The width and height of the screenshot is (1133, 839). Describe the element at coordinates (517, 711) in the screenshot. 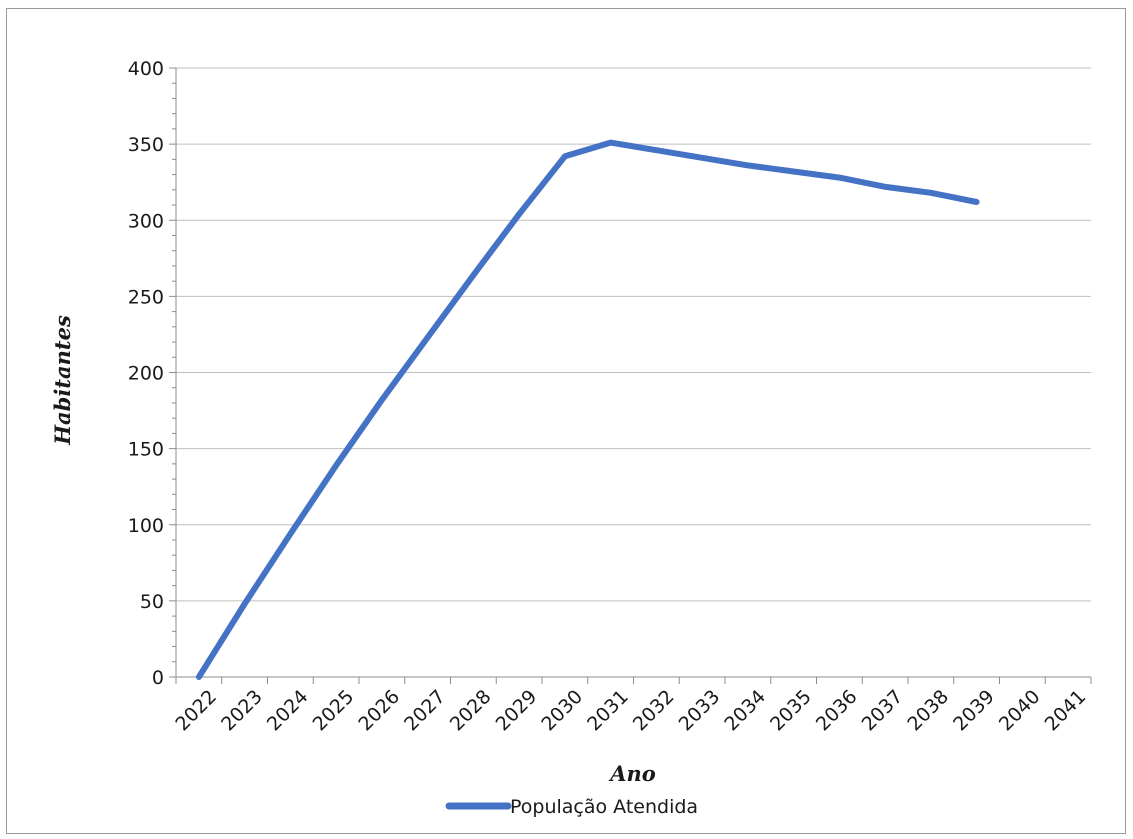

I see `x-tick-label: 2029` at that location.